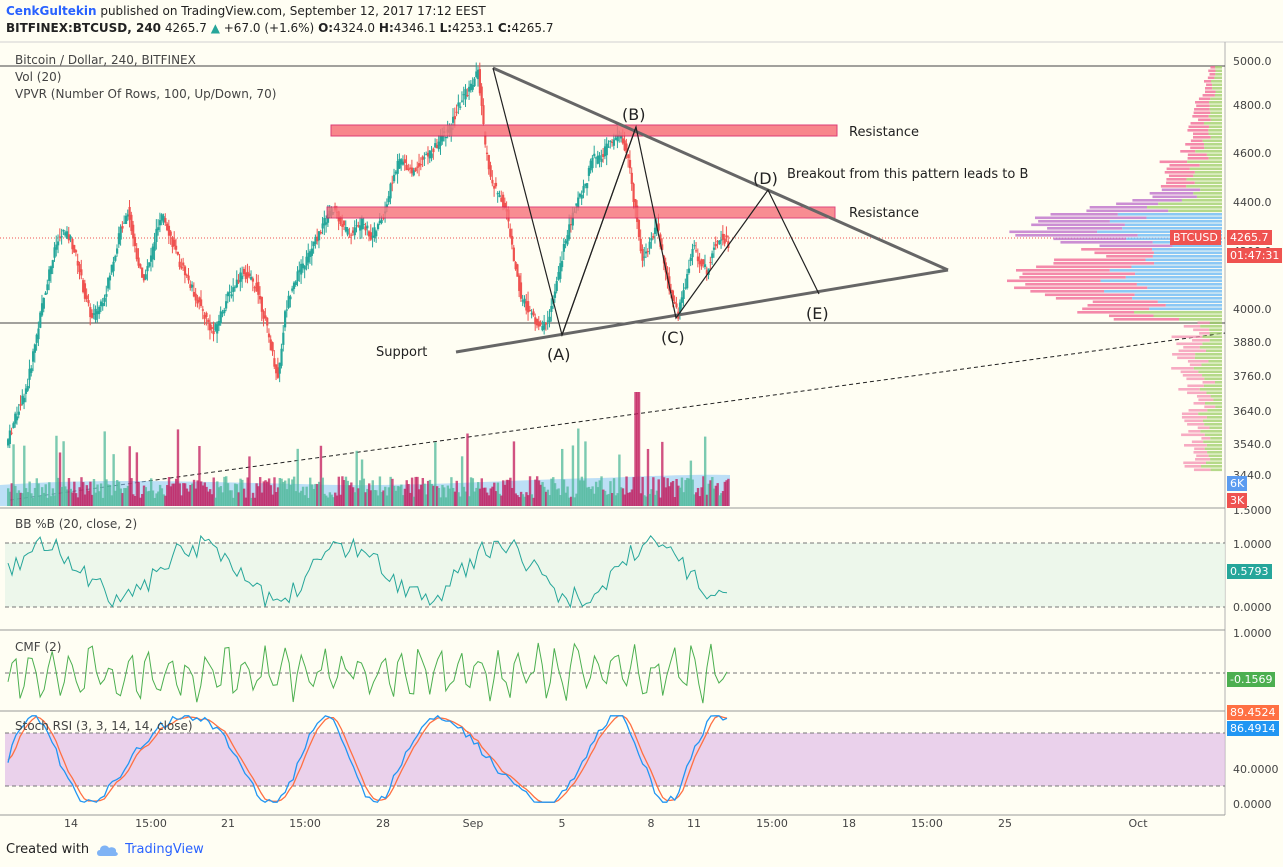 The width and height of the screenshot is (1283, 867). I want to click on ascending-trendline, so click(702, 311).